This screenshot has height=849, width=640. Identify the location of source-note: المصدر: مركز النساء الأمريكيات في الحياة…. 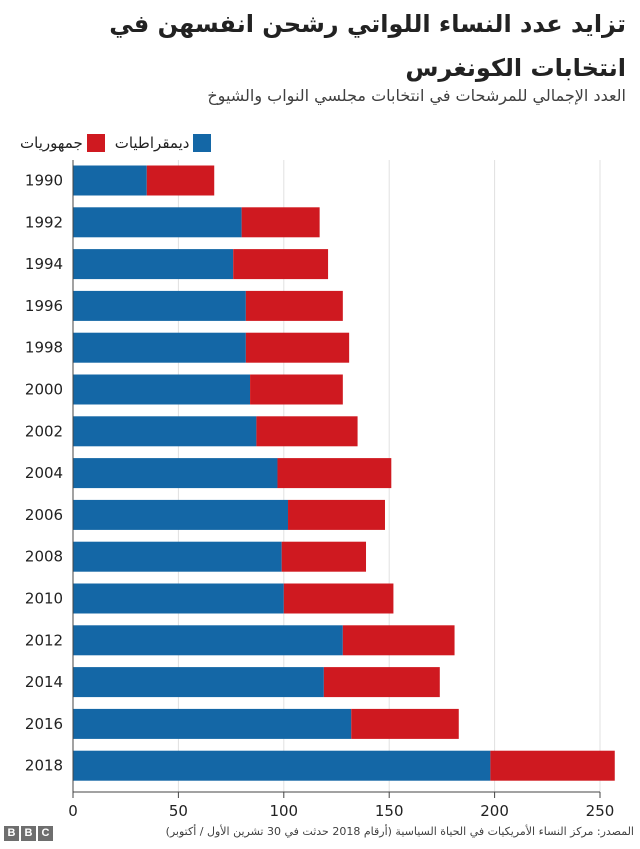
(399, 831).